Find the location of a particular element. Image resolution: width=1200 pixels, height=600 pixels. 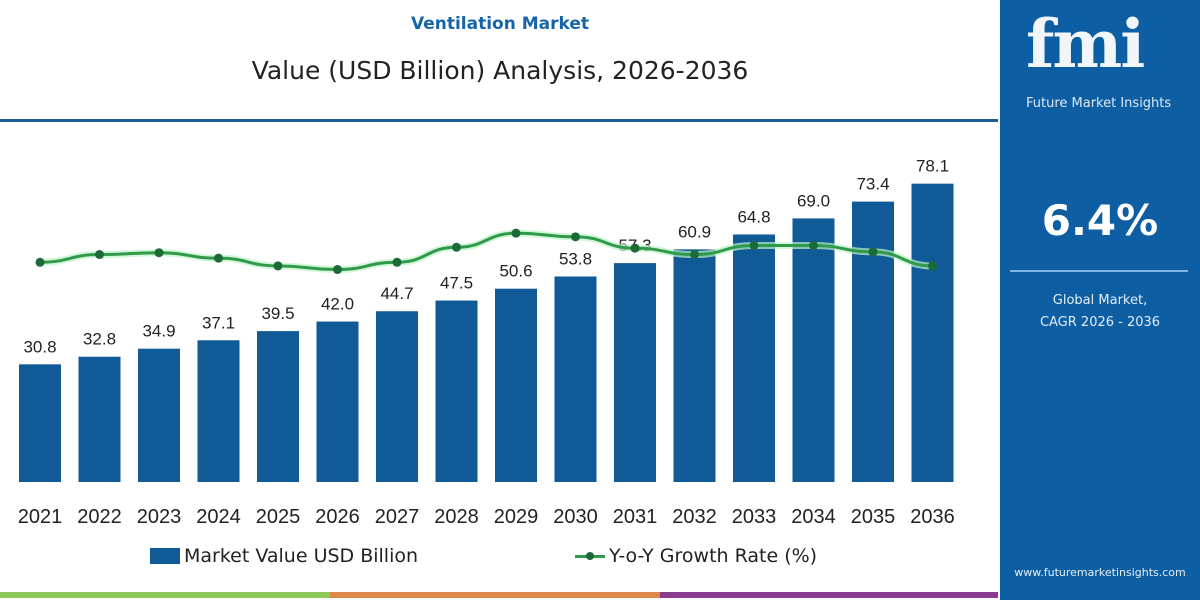

legend-item-growth: Y-o-Y Growth Rate (%) is located at coordinates (696, 556).